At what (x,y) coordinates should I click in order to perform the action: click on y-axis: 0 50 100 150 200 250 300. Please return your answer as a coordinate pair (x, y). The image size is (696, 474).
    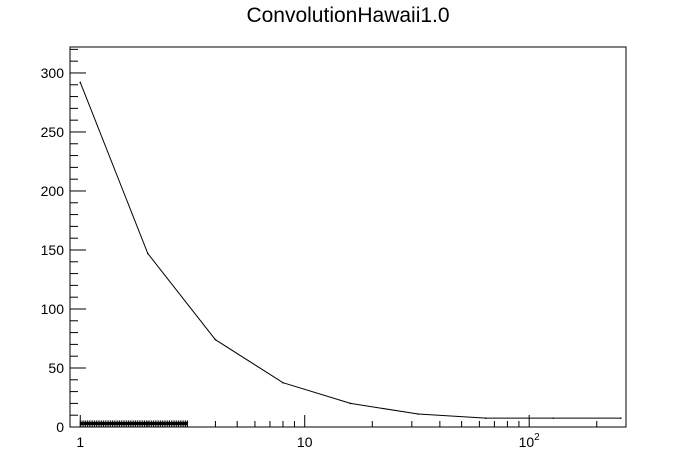
    Looking at the image, I should click on (63, 241).